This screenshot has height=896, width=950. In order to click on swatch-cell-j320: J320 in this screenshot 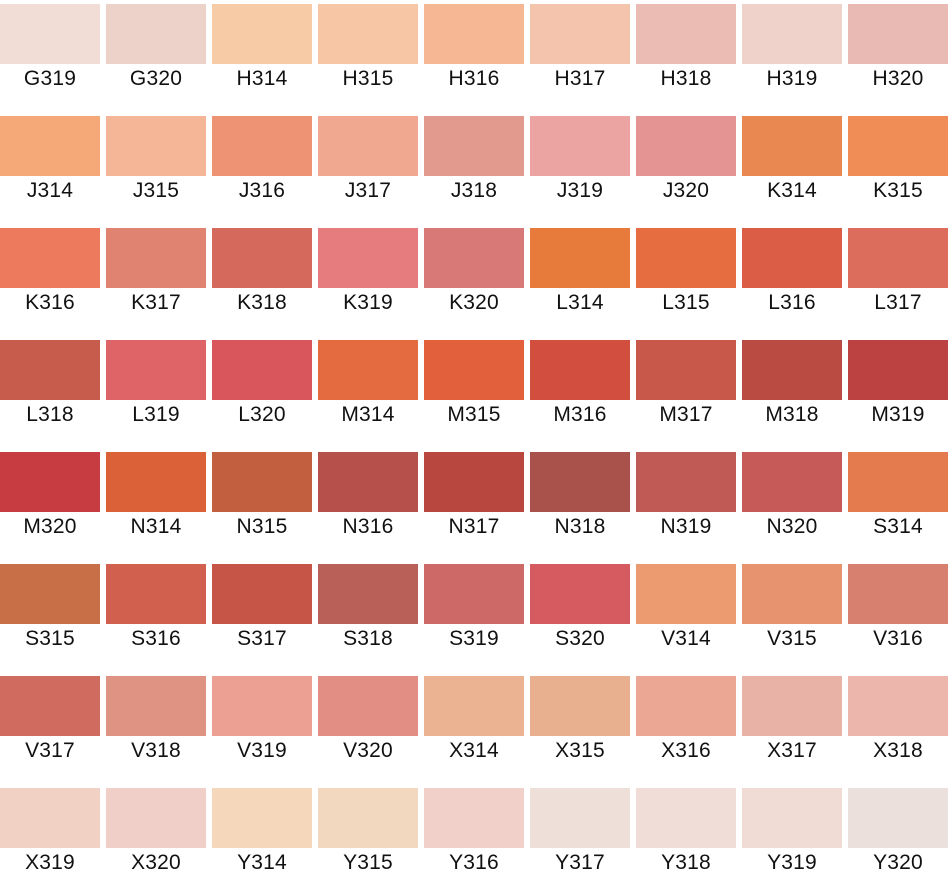, I will do `click(686, 168)`.